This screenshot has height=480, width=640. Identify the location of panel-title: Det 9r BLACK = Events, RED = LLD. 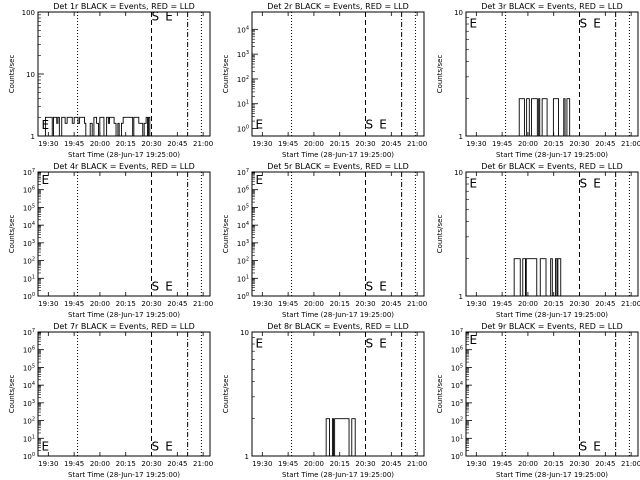
(552, 326).